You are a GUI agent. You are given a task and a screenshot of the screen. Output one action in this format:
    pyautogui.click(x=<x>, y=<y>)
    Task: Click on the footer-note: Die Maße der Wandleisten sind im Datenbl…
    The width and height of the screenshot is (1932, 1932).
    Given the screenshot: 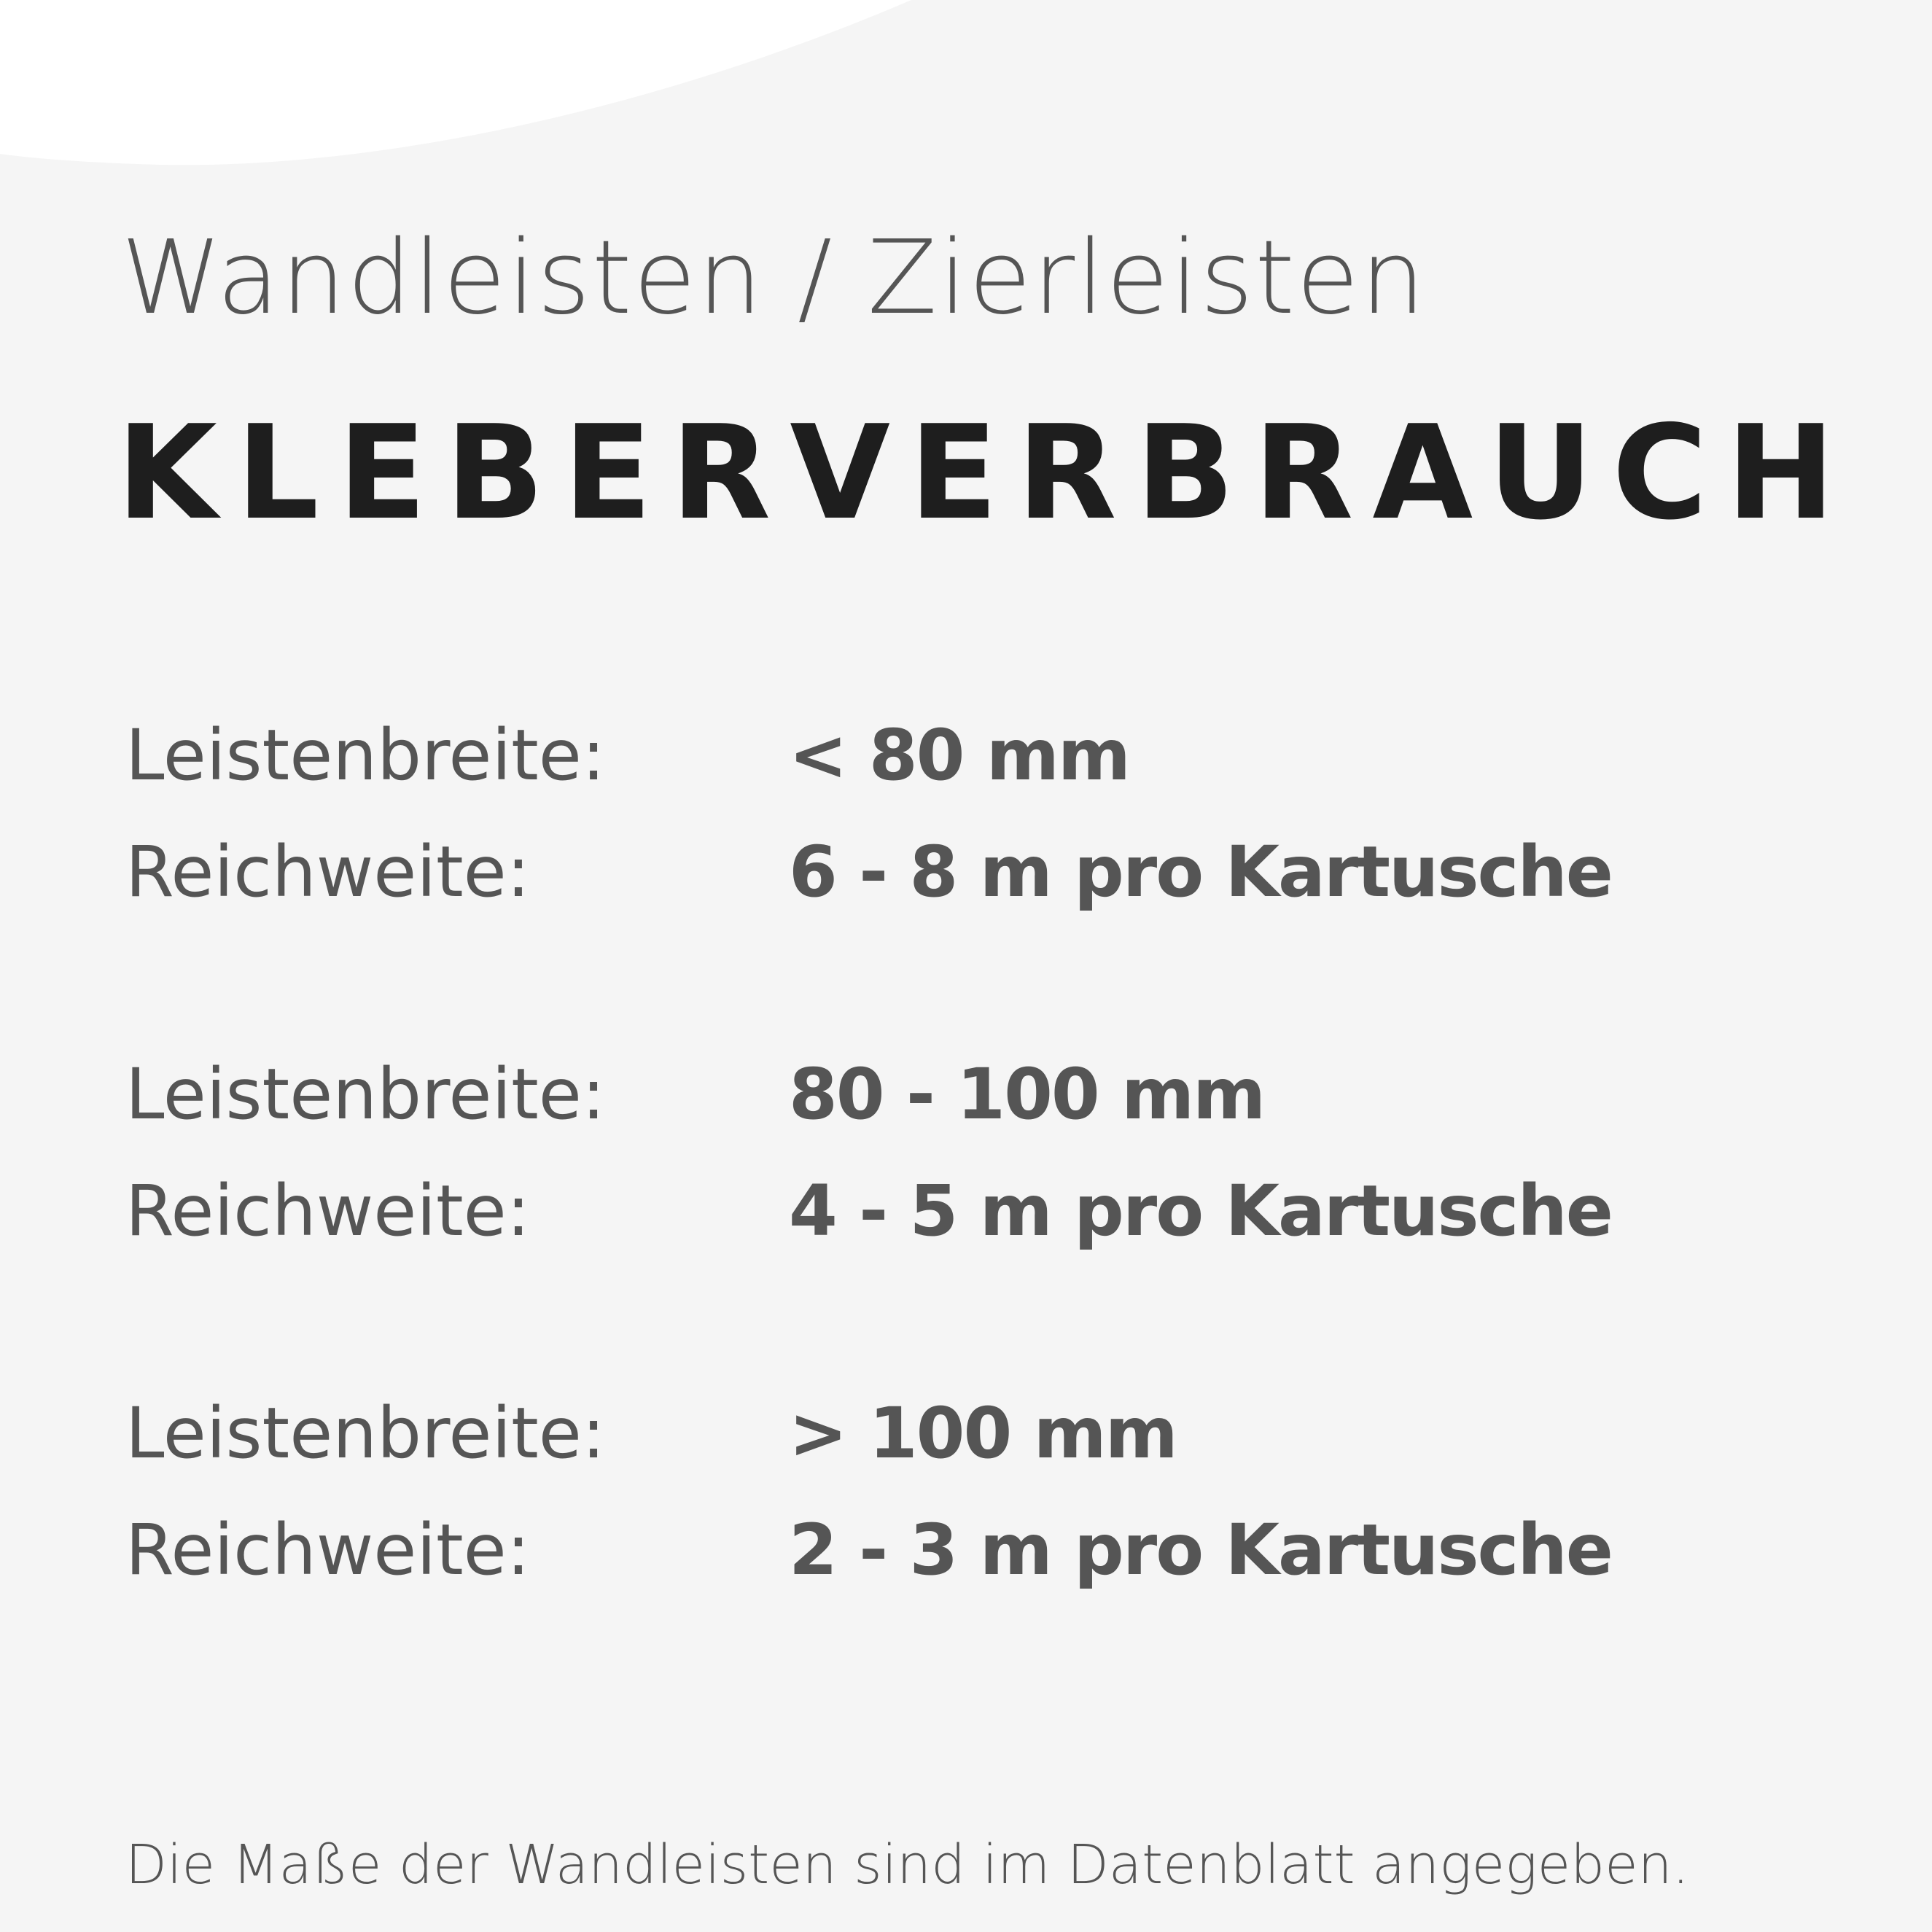 What is the action you would take?
    pyautogui.click(x=907, y=1865)
    